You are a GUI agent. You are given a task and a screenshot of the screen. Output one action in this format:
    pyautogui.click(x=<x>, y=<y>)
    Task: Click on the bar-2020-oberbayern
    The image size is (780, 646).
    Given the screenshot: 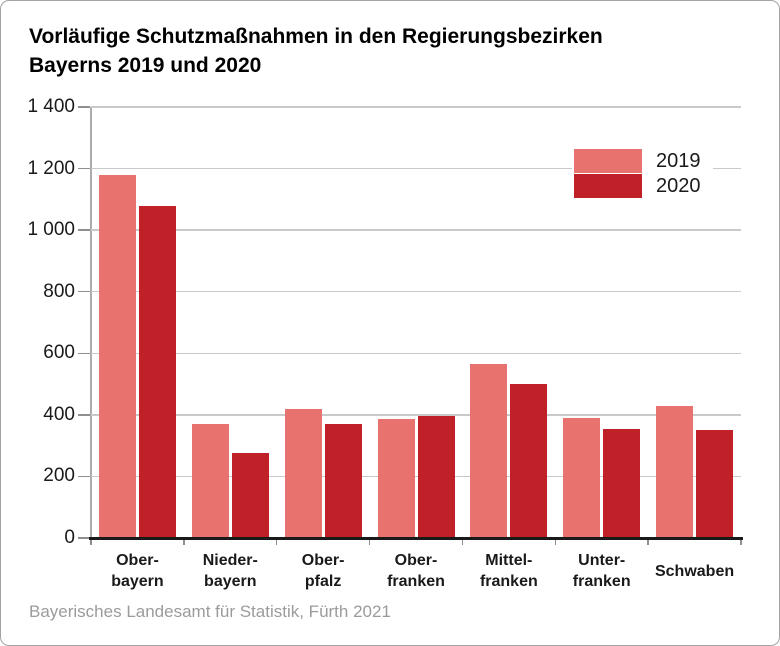 What is the action you would take?
    pyautogui.click(x=157, y=371)
    